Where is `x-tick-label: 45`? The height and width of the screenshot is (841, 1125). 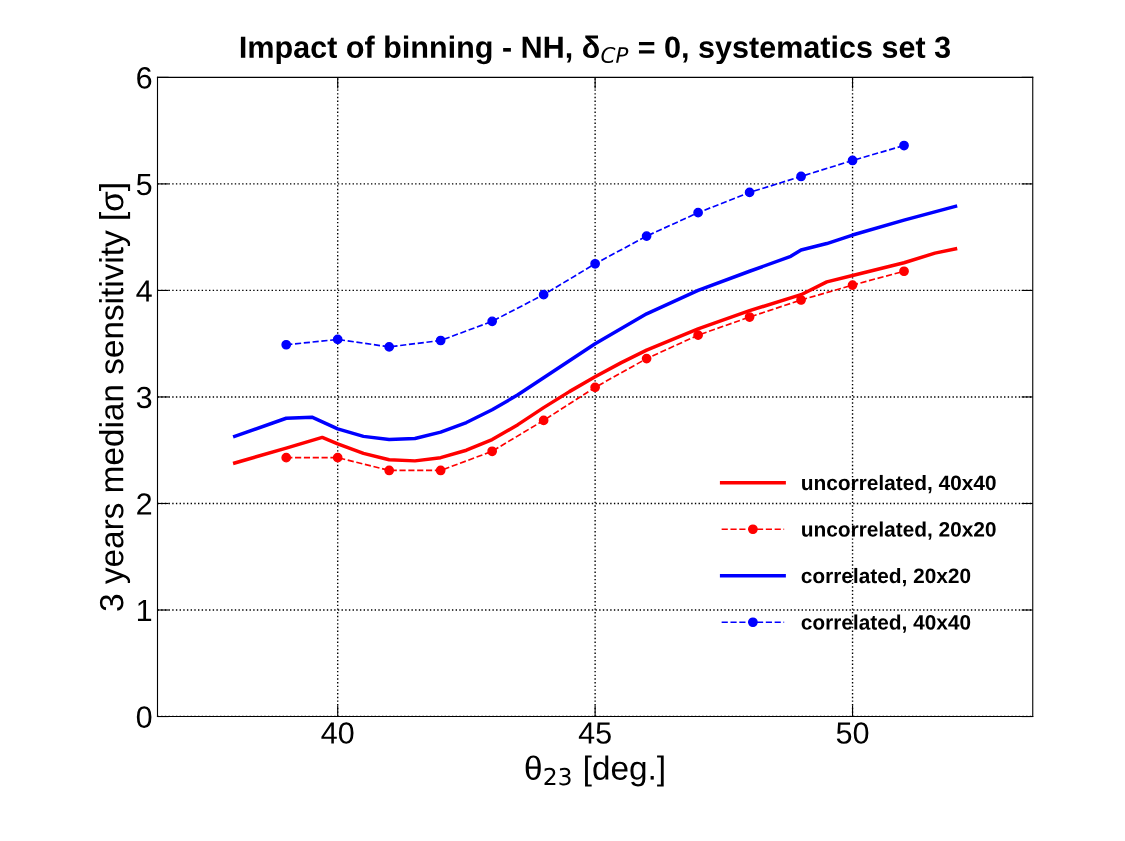
x-tick-label: 45 is located at coordinates (594, 733).